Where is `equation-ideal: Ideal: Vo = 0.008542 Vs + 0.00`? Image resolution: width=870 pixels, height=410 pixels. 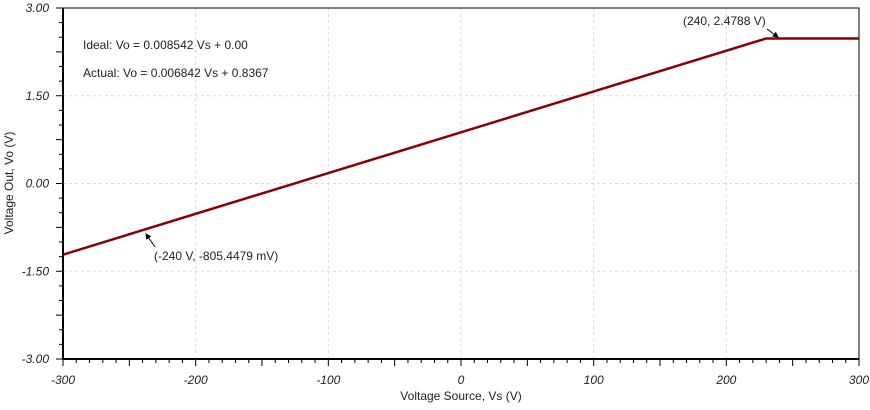
equation-ideal: Ideal: Vo = 0.008542 Vs + 0.00 is located at coordinates (165, 45).